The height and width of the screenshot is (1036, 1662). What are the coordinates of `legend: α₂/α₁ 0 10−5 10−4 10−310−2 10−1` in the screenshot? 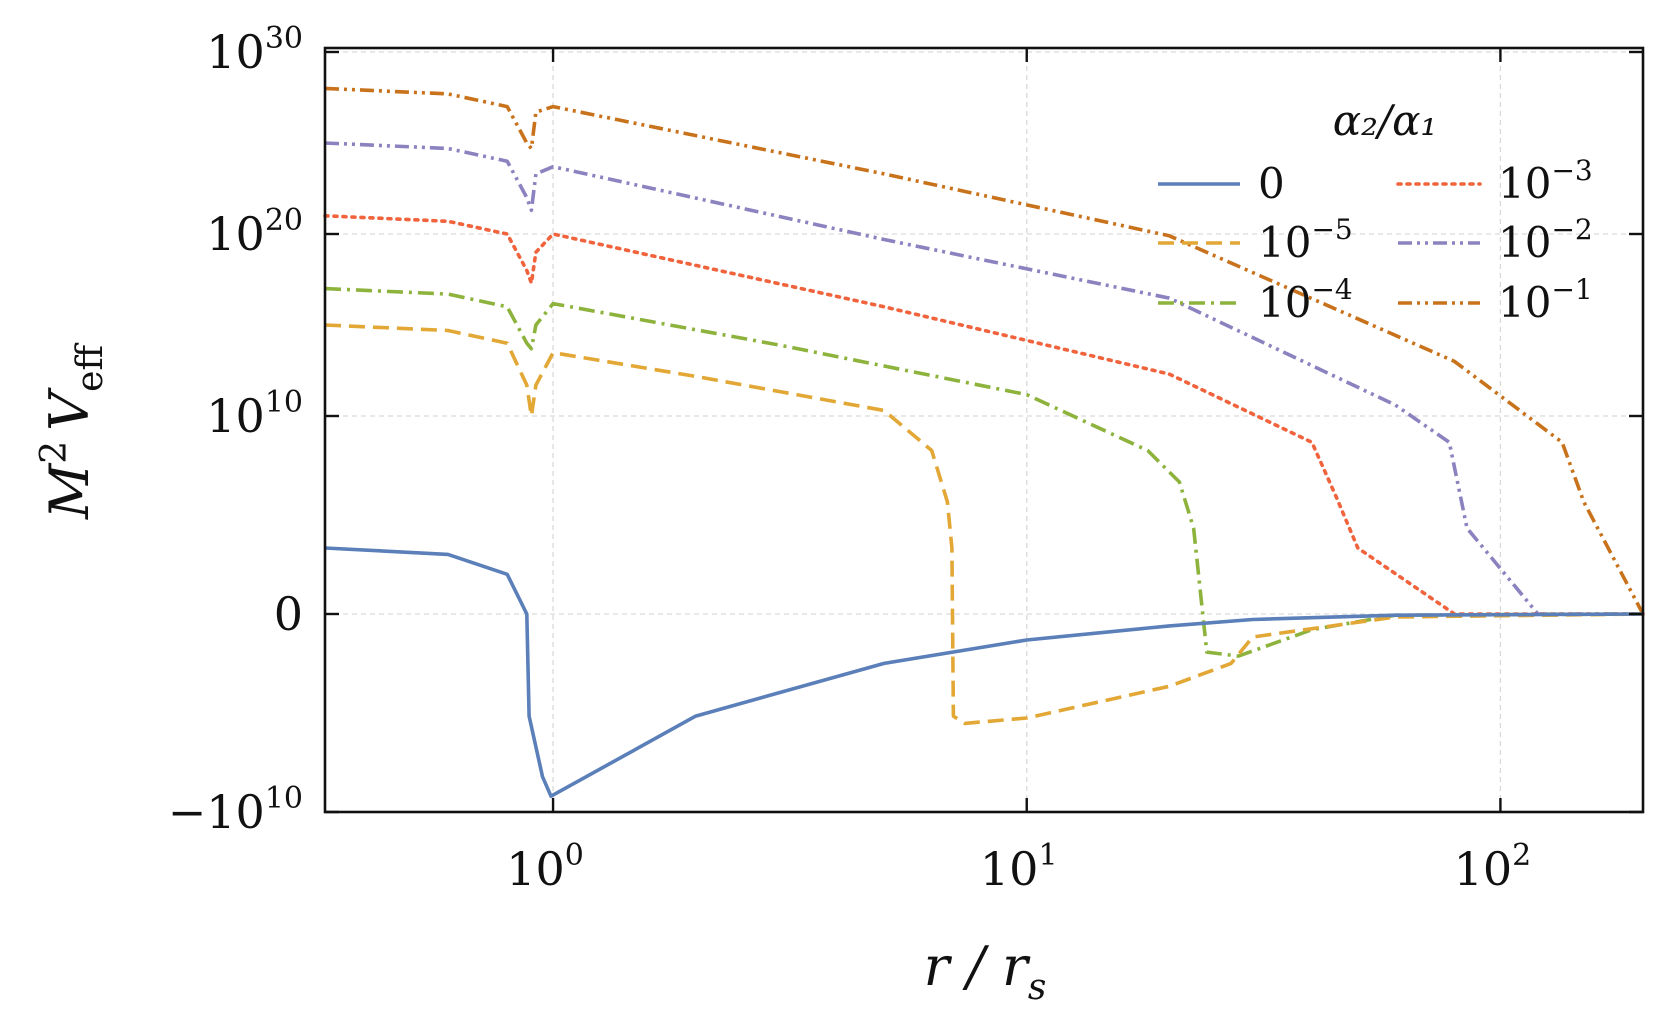 It's located at (1375, 211).